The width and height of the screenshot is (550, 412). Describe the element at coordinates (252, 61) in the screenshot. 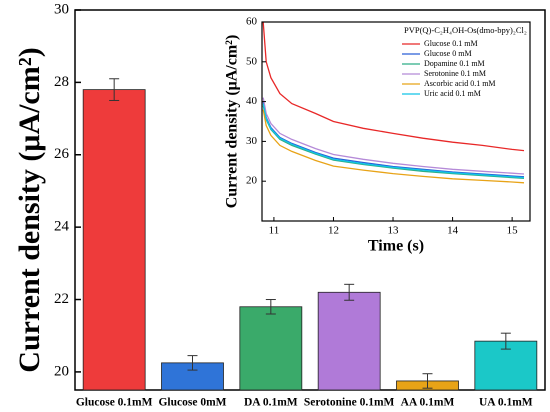

I see `y-tick-label: 50` at that location.